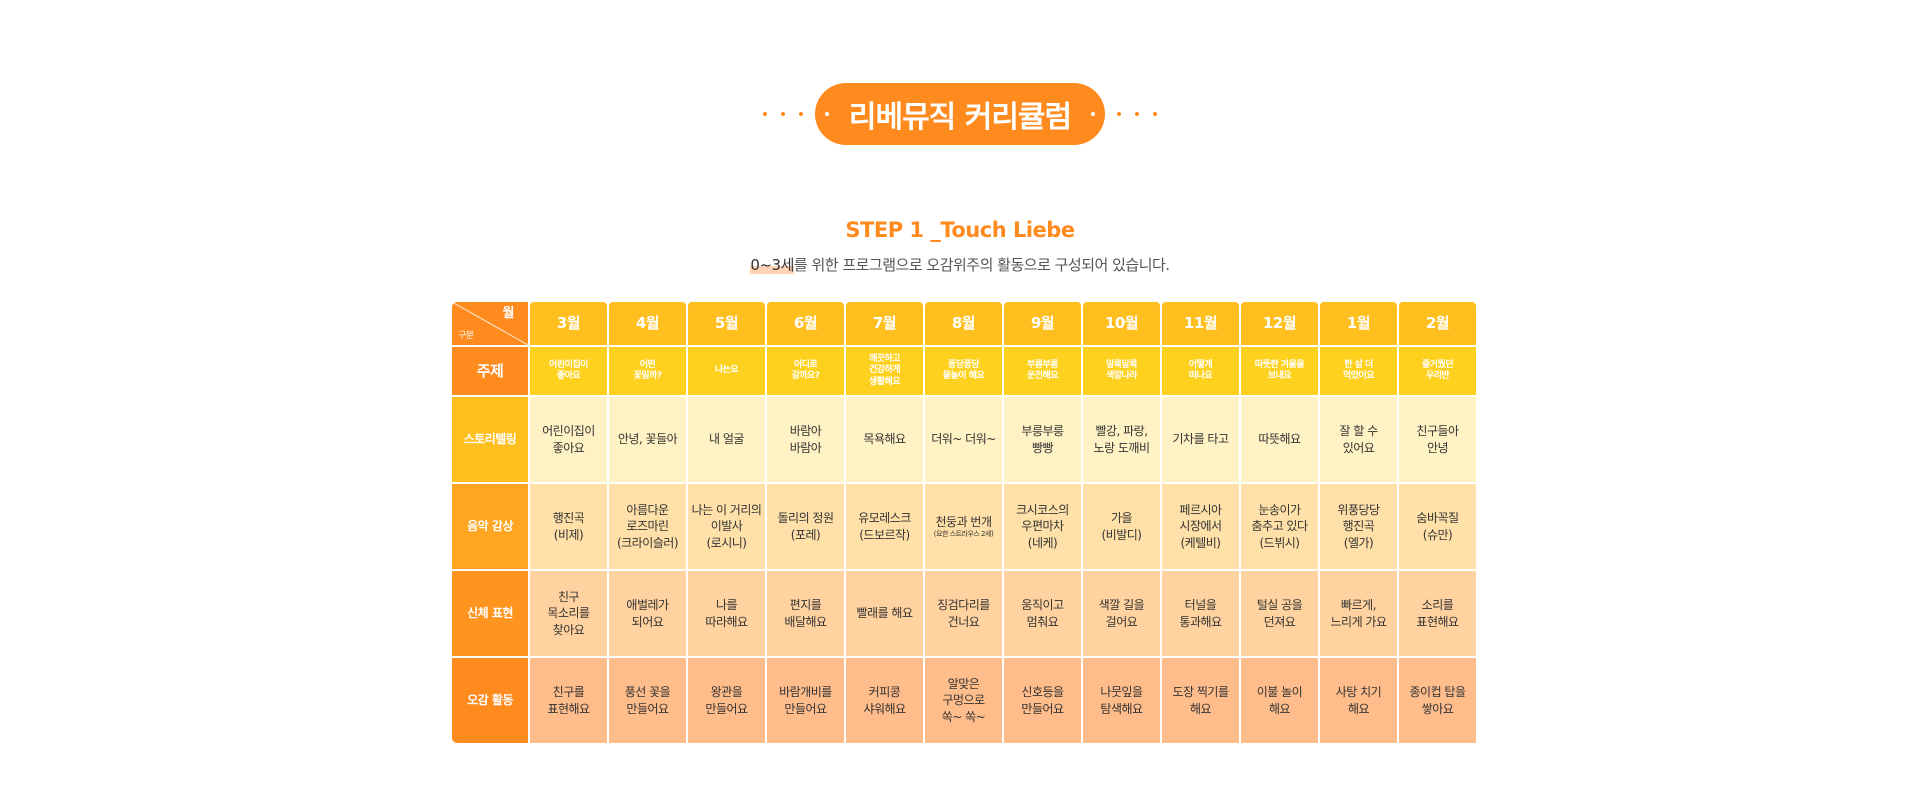 The image size is (1920, 800). I want to click on table-cell: 위풍당당 행진곡 (엘가), so click(1358, 526).